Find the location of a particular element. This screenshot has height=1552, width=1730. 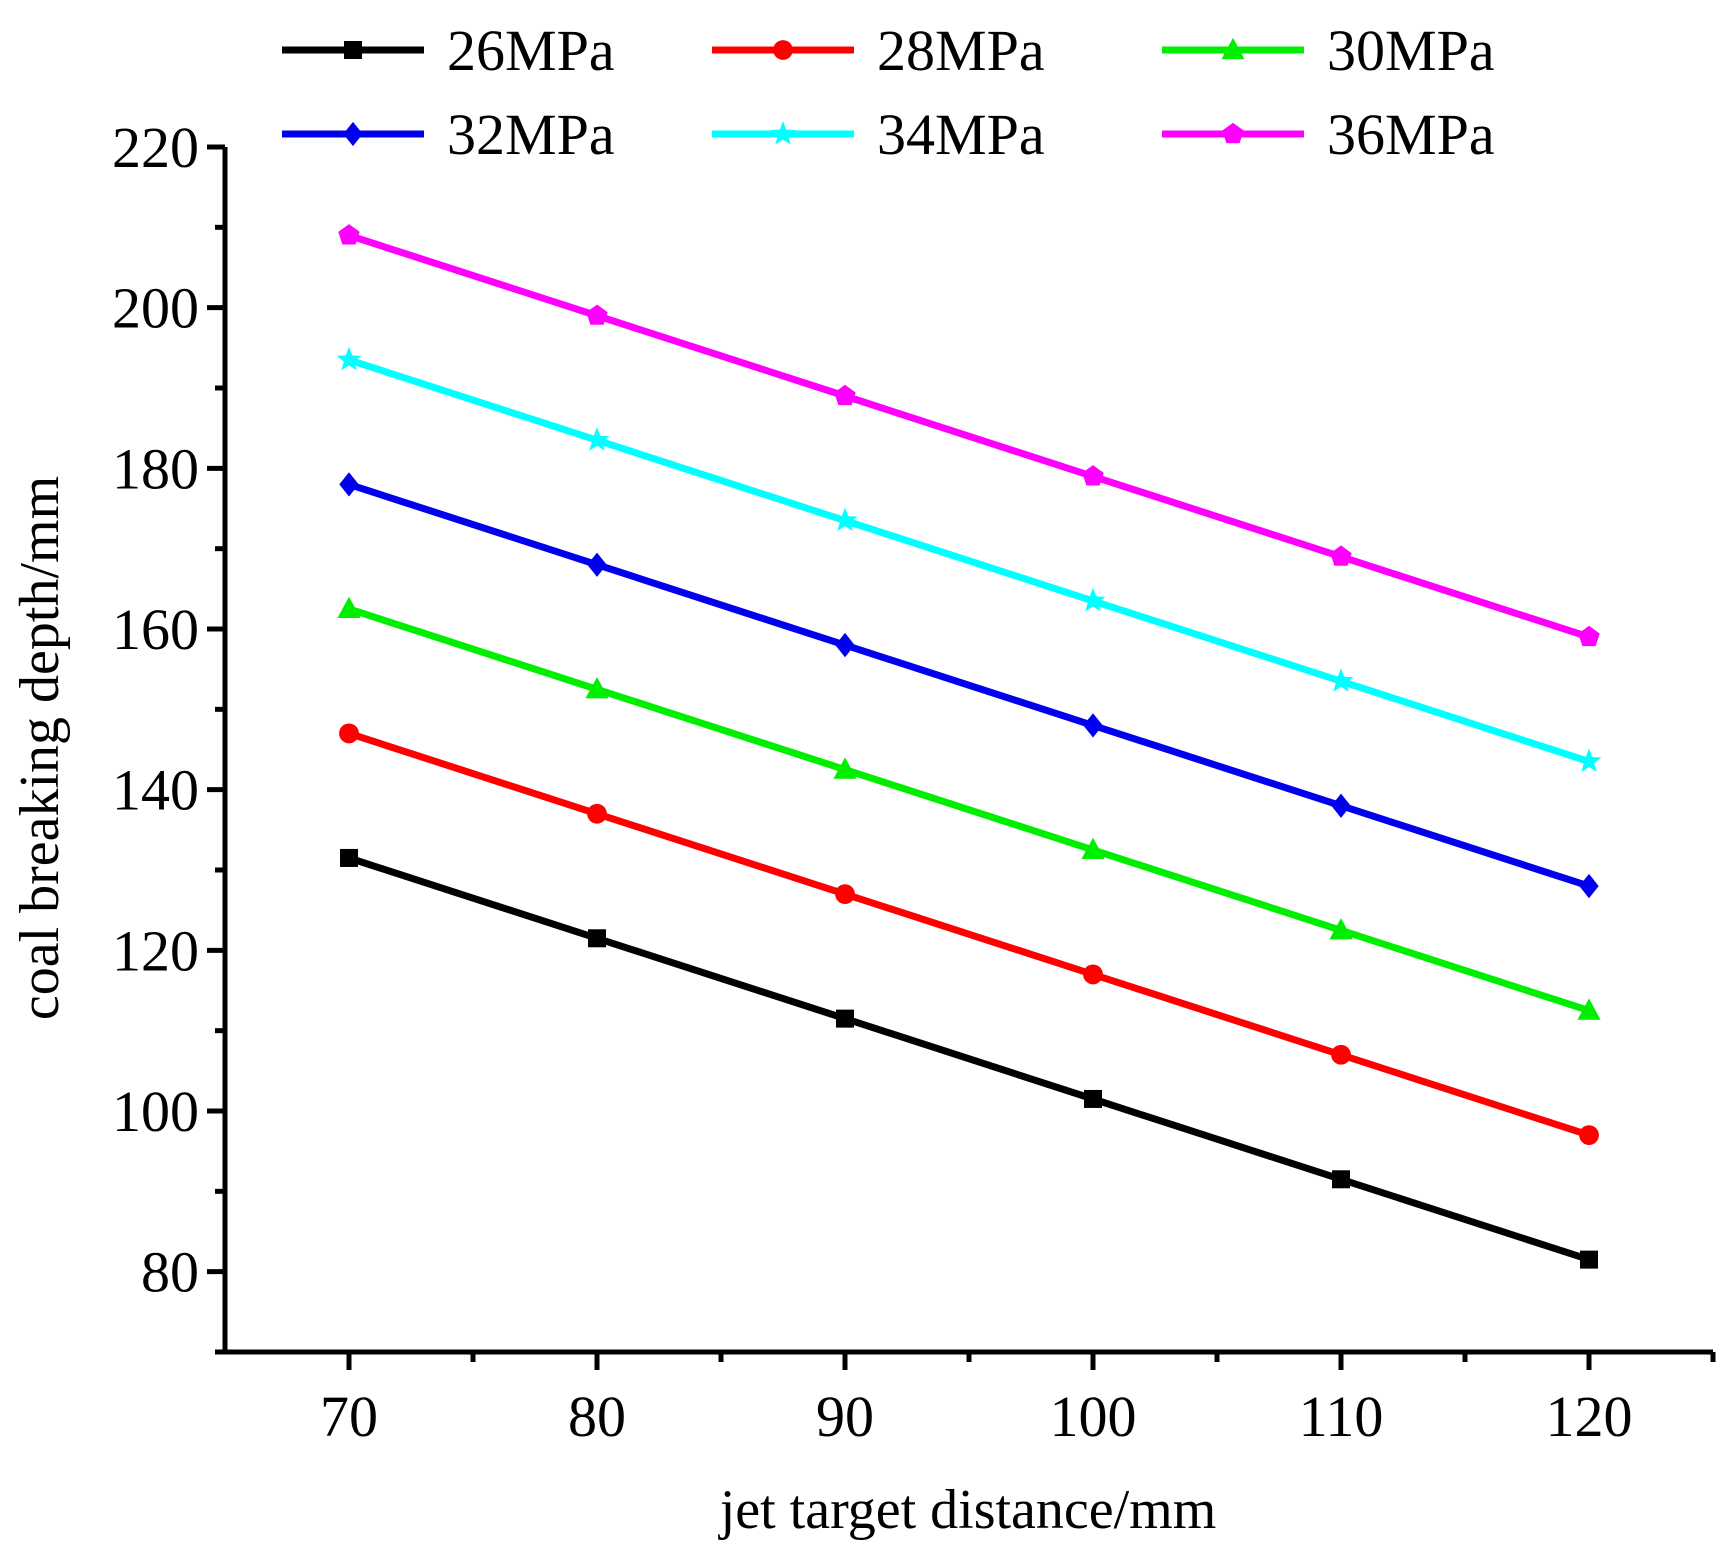

y-tick-label-200: 200 is located at coordinates (155, 308).